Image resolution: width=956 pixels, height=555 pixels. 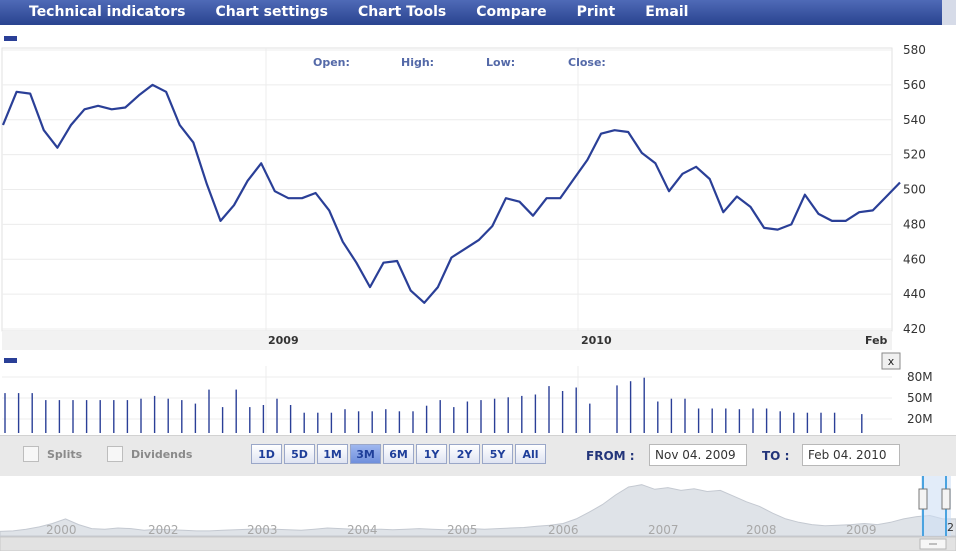 What do you see at coordinates (596, 340) in the screenshot?
I see `x-label-2010: 2010` at bounding box center [596, 340].